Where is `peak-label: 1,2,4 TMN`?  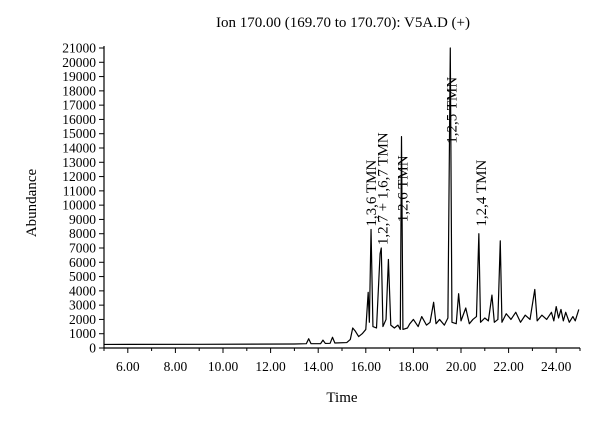 peak-label: 1,2,4 TMN is located at coordinates (482, 193).